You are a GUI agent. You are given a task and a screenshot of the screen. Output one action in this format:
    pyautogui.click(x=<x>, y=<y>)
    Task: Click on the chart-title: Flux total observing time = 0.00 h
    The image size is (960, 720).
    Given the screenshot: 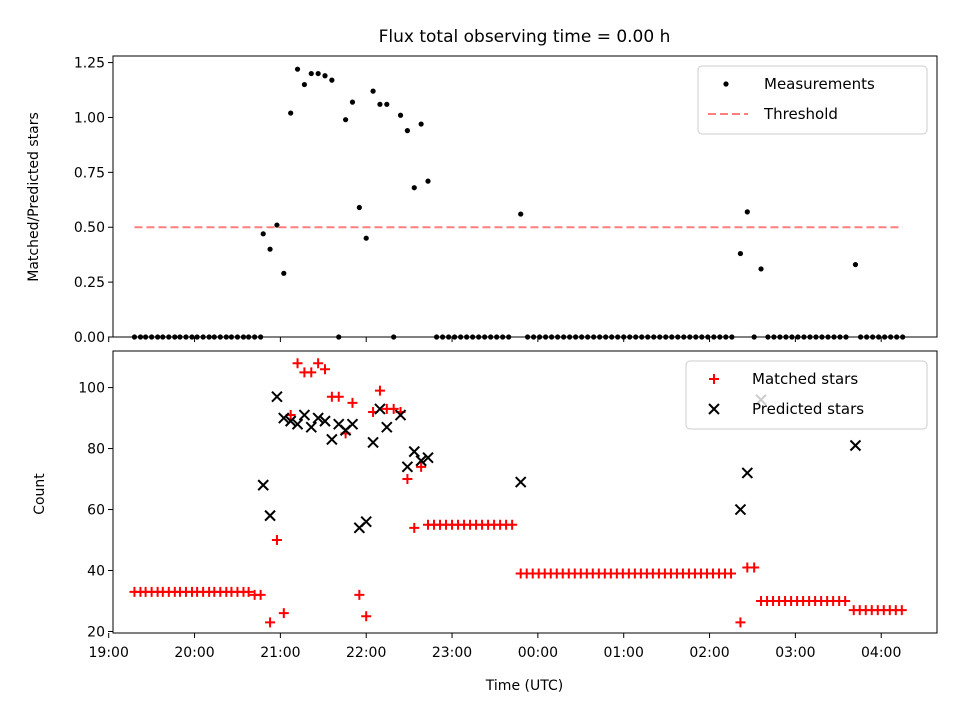 What is the action you would take?
    pyautogui.click(x=525, y=37)
    